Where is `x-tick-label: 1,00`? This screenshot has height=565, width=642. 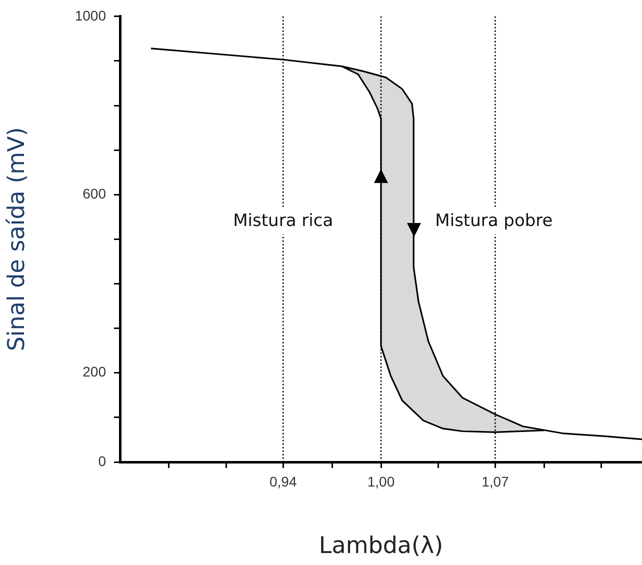 x-tick-label: 1,00 is located at coordinates (381, 481).